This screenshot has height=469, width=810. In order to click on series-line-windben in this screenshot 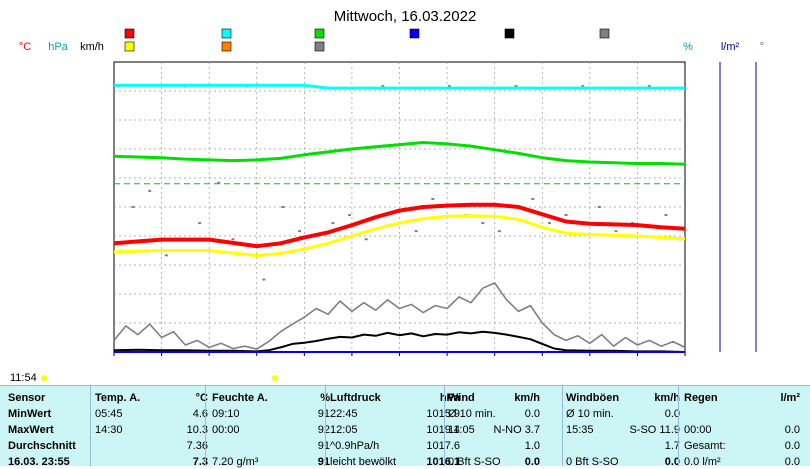, I will do `click(399, 316)`.